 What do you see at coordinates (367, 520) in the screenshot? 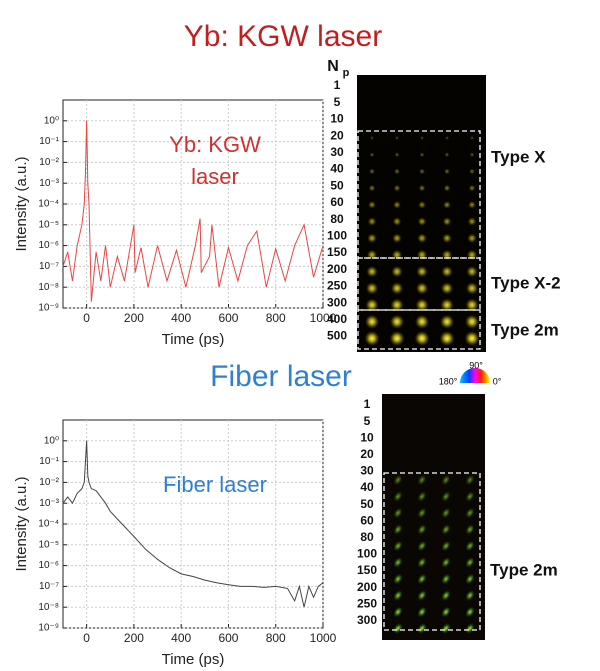
I see `np-label: 60` at bounding box center [367, 520].